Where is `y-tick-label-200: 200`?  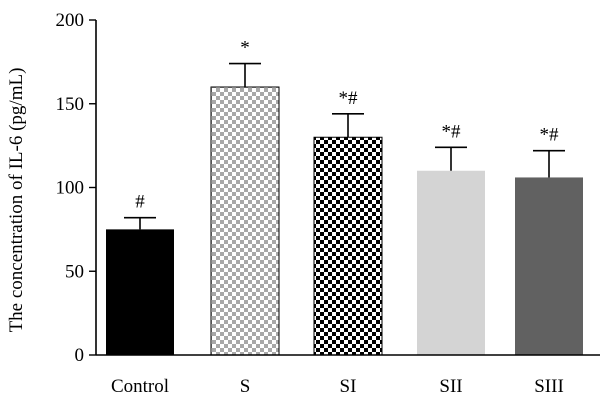
y-tick-label-200: 200 is located at coordinates (70, 20).